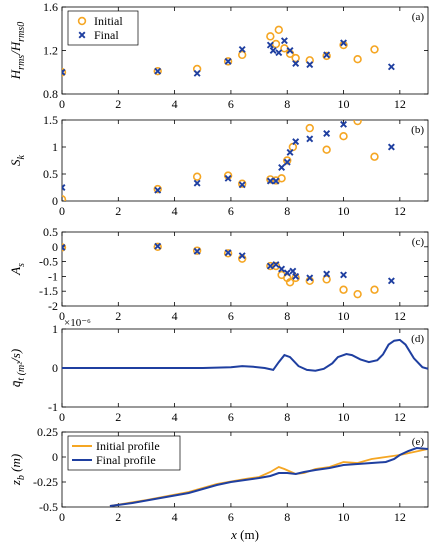 This screenshot has height=550, width=436. What do you see at coordinates (50, 51) in the screenshot?
I see `y-tick-label: 1.2` at bounding box center [50, 51].